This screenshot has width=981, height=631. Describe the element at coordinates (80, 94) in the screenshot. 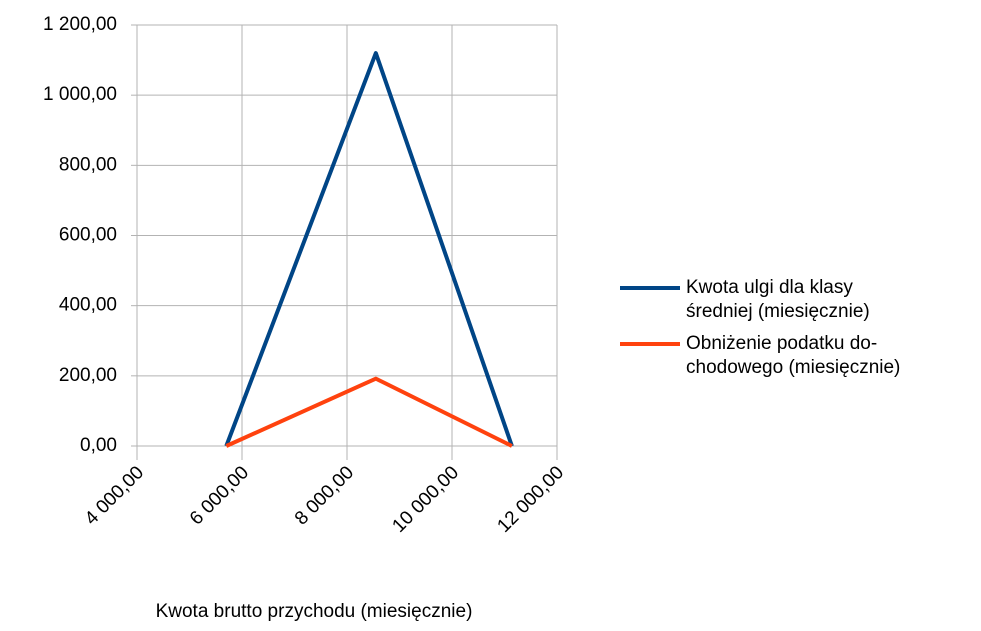

I see `y-tick-label: 1 000,00` at that location.